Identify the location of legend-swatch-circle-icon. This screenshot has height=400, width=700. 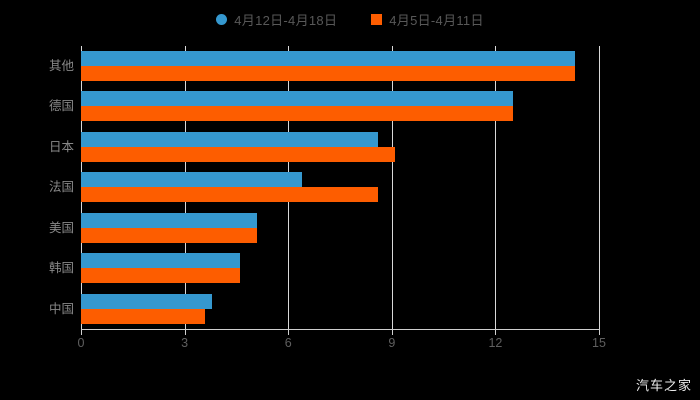
(222, 19).